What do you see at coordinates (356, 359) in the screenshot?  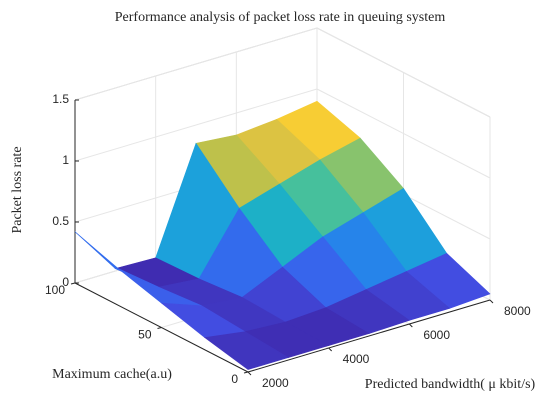 I see `x-tick-label: 4000` at bounding box center [356, 359].